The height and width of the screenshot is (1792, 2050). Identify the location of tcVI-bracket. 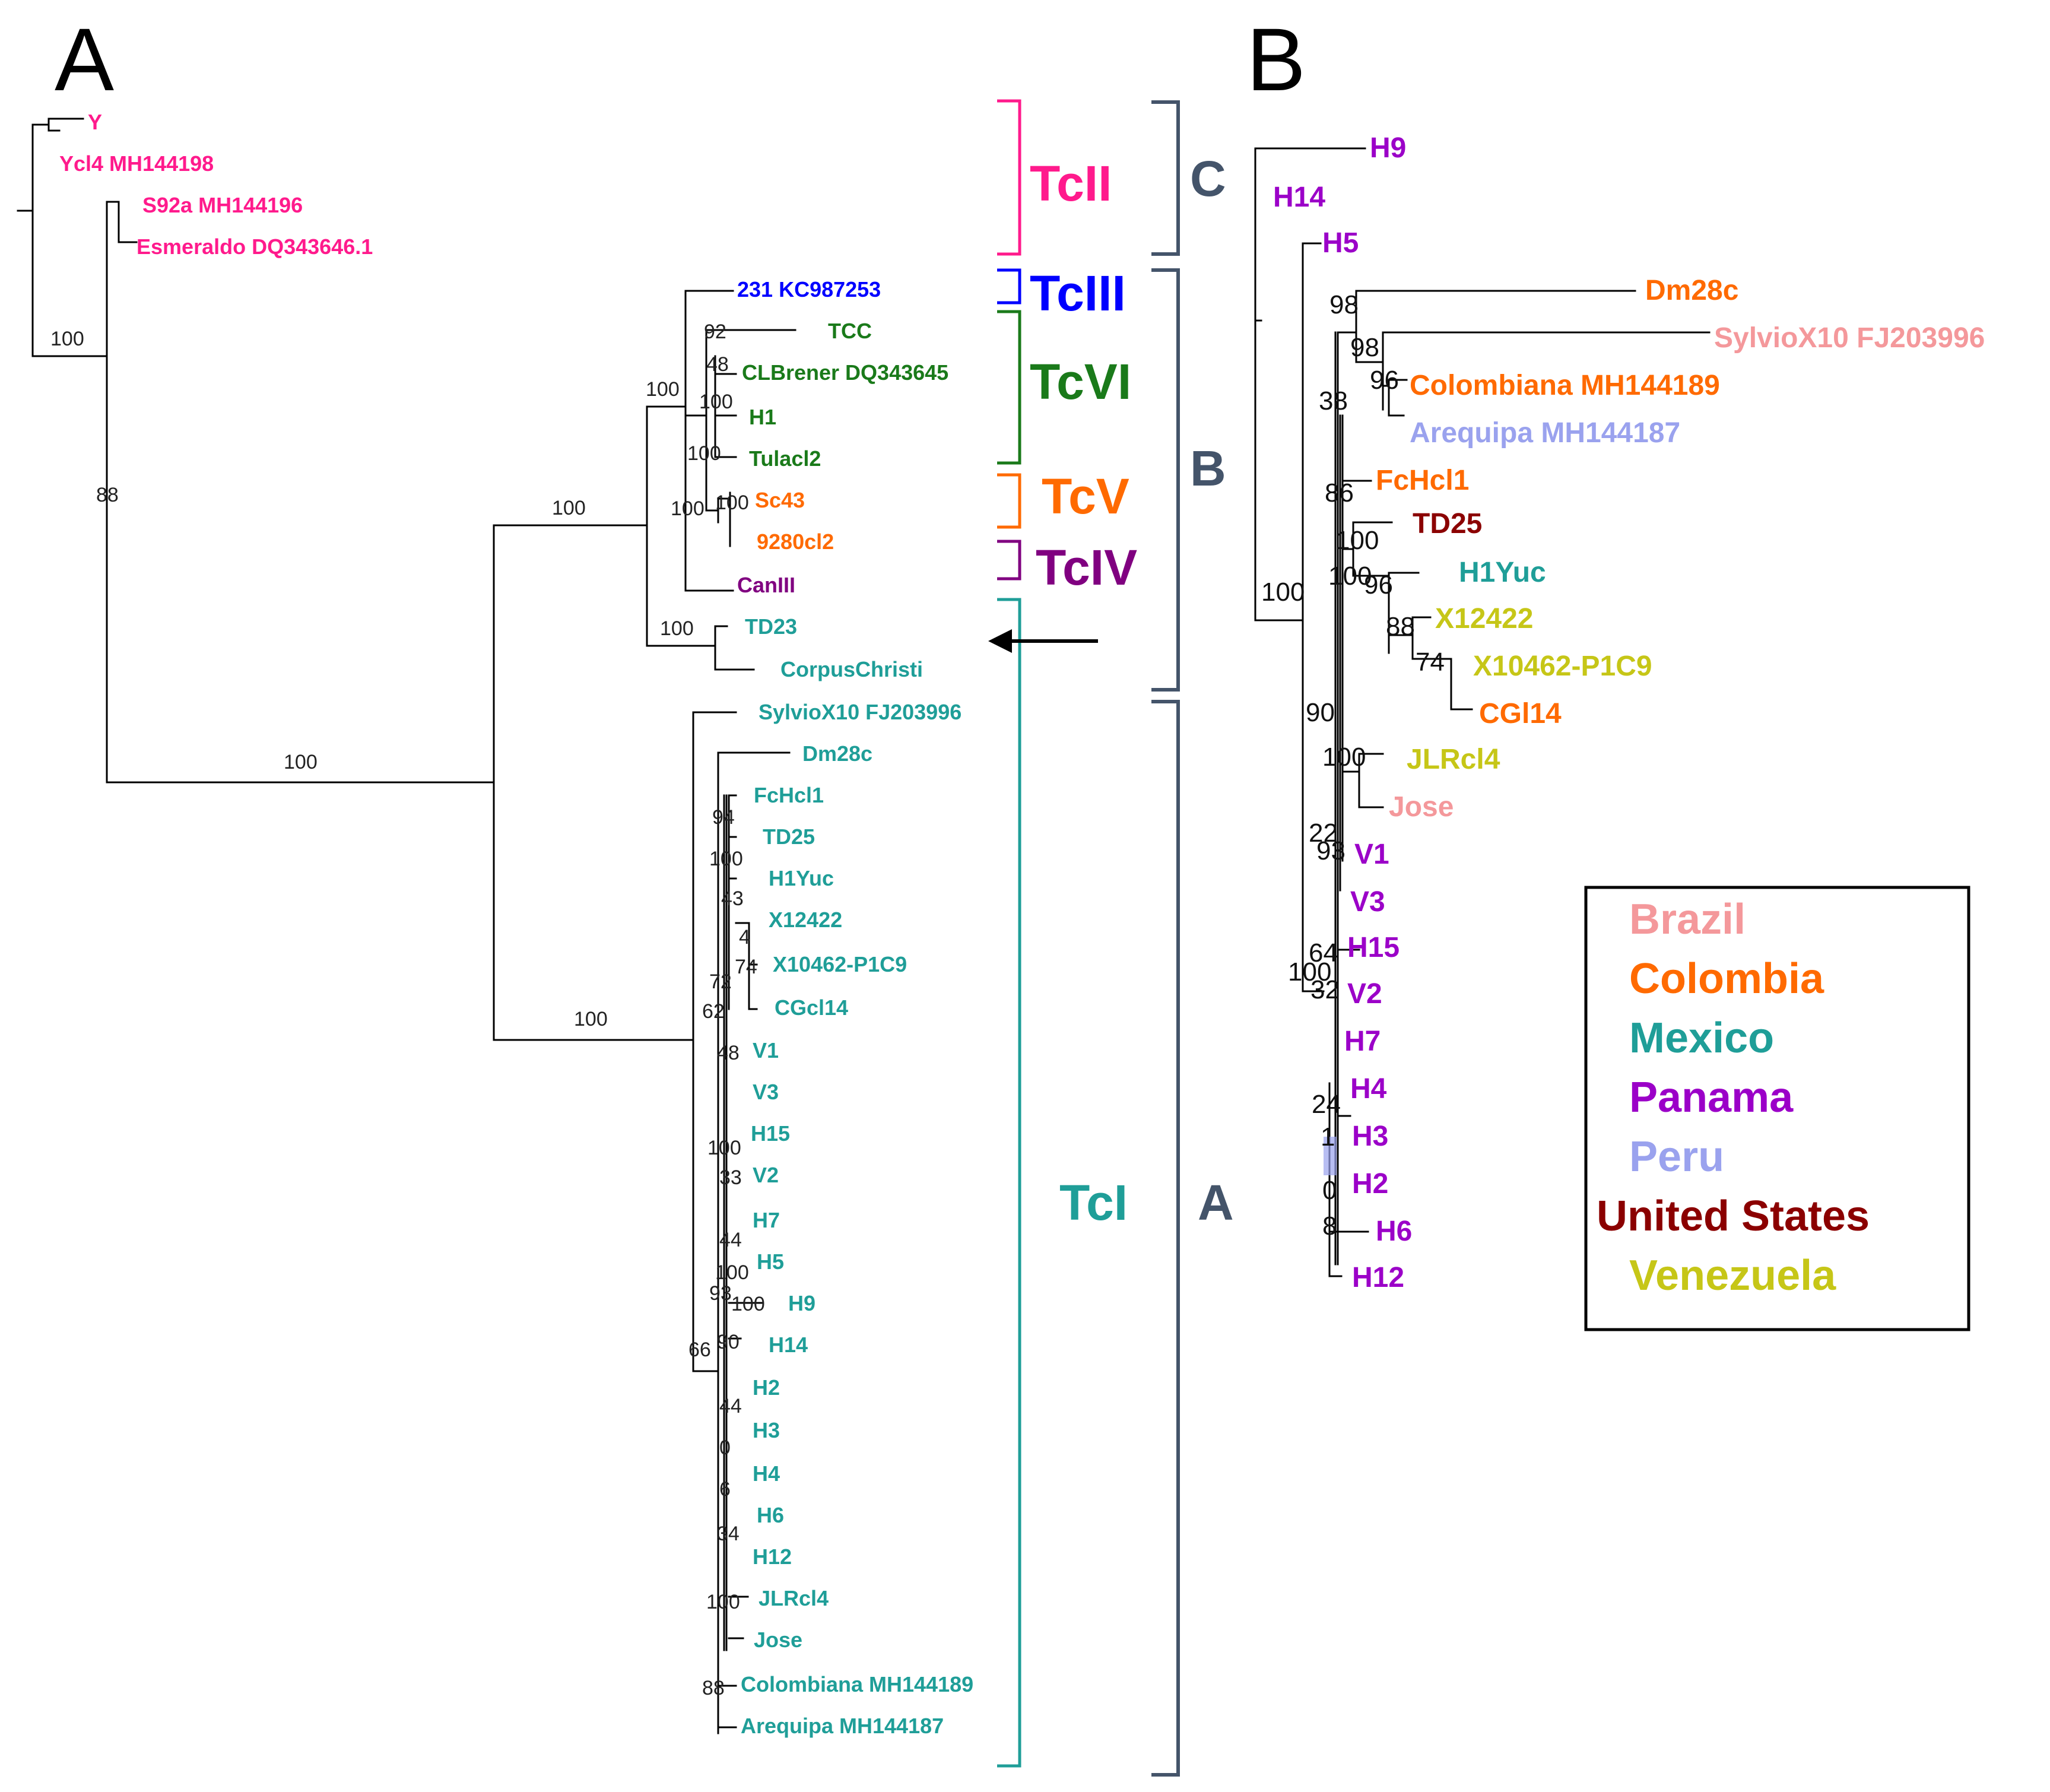
(1009, 388).